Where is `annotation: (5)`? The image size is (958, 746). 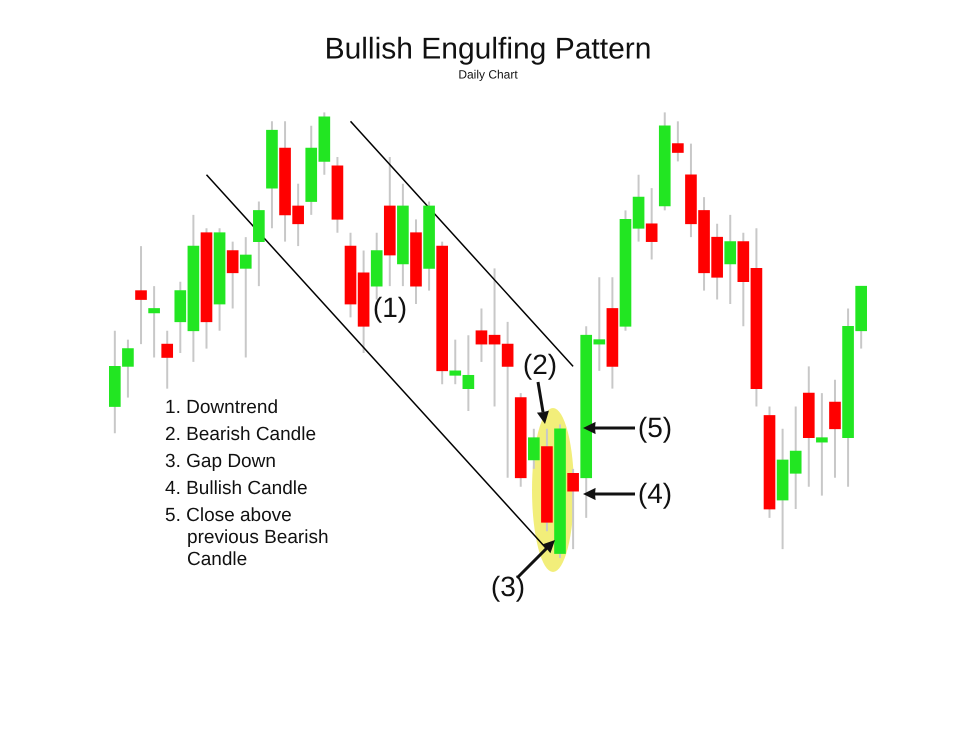 annotation: (5) is located at coordinates (655, 428).